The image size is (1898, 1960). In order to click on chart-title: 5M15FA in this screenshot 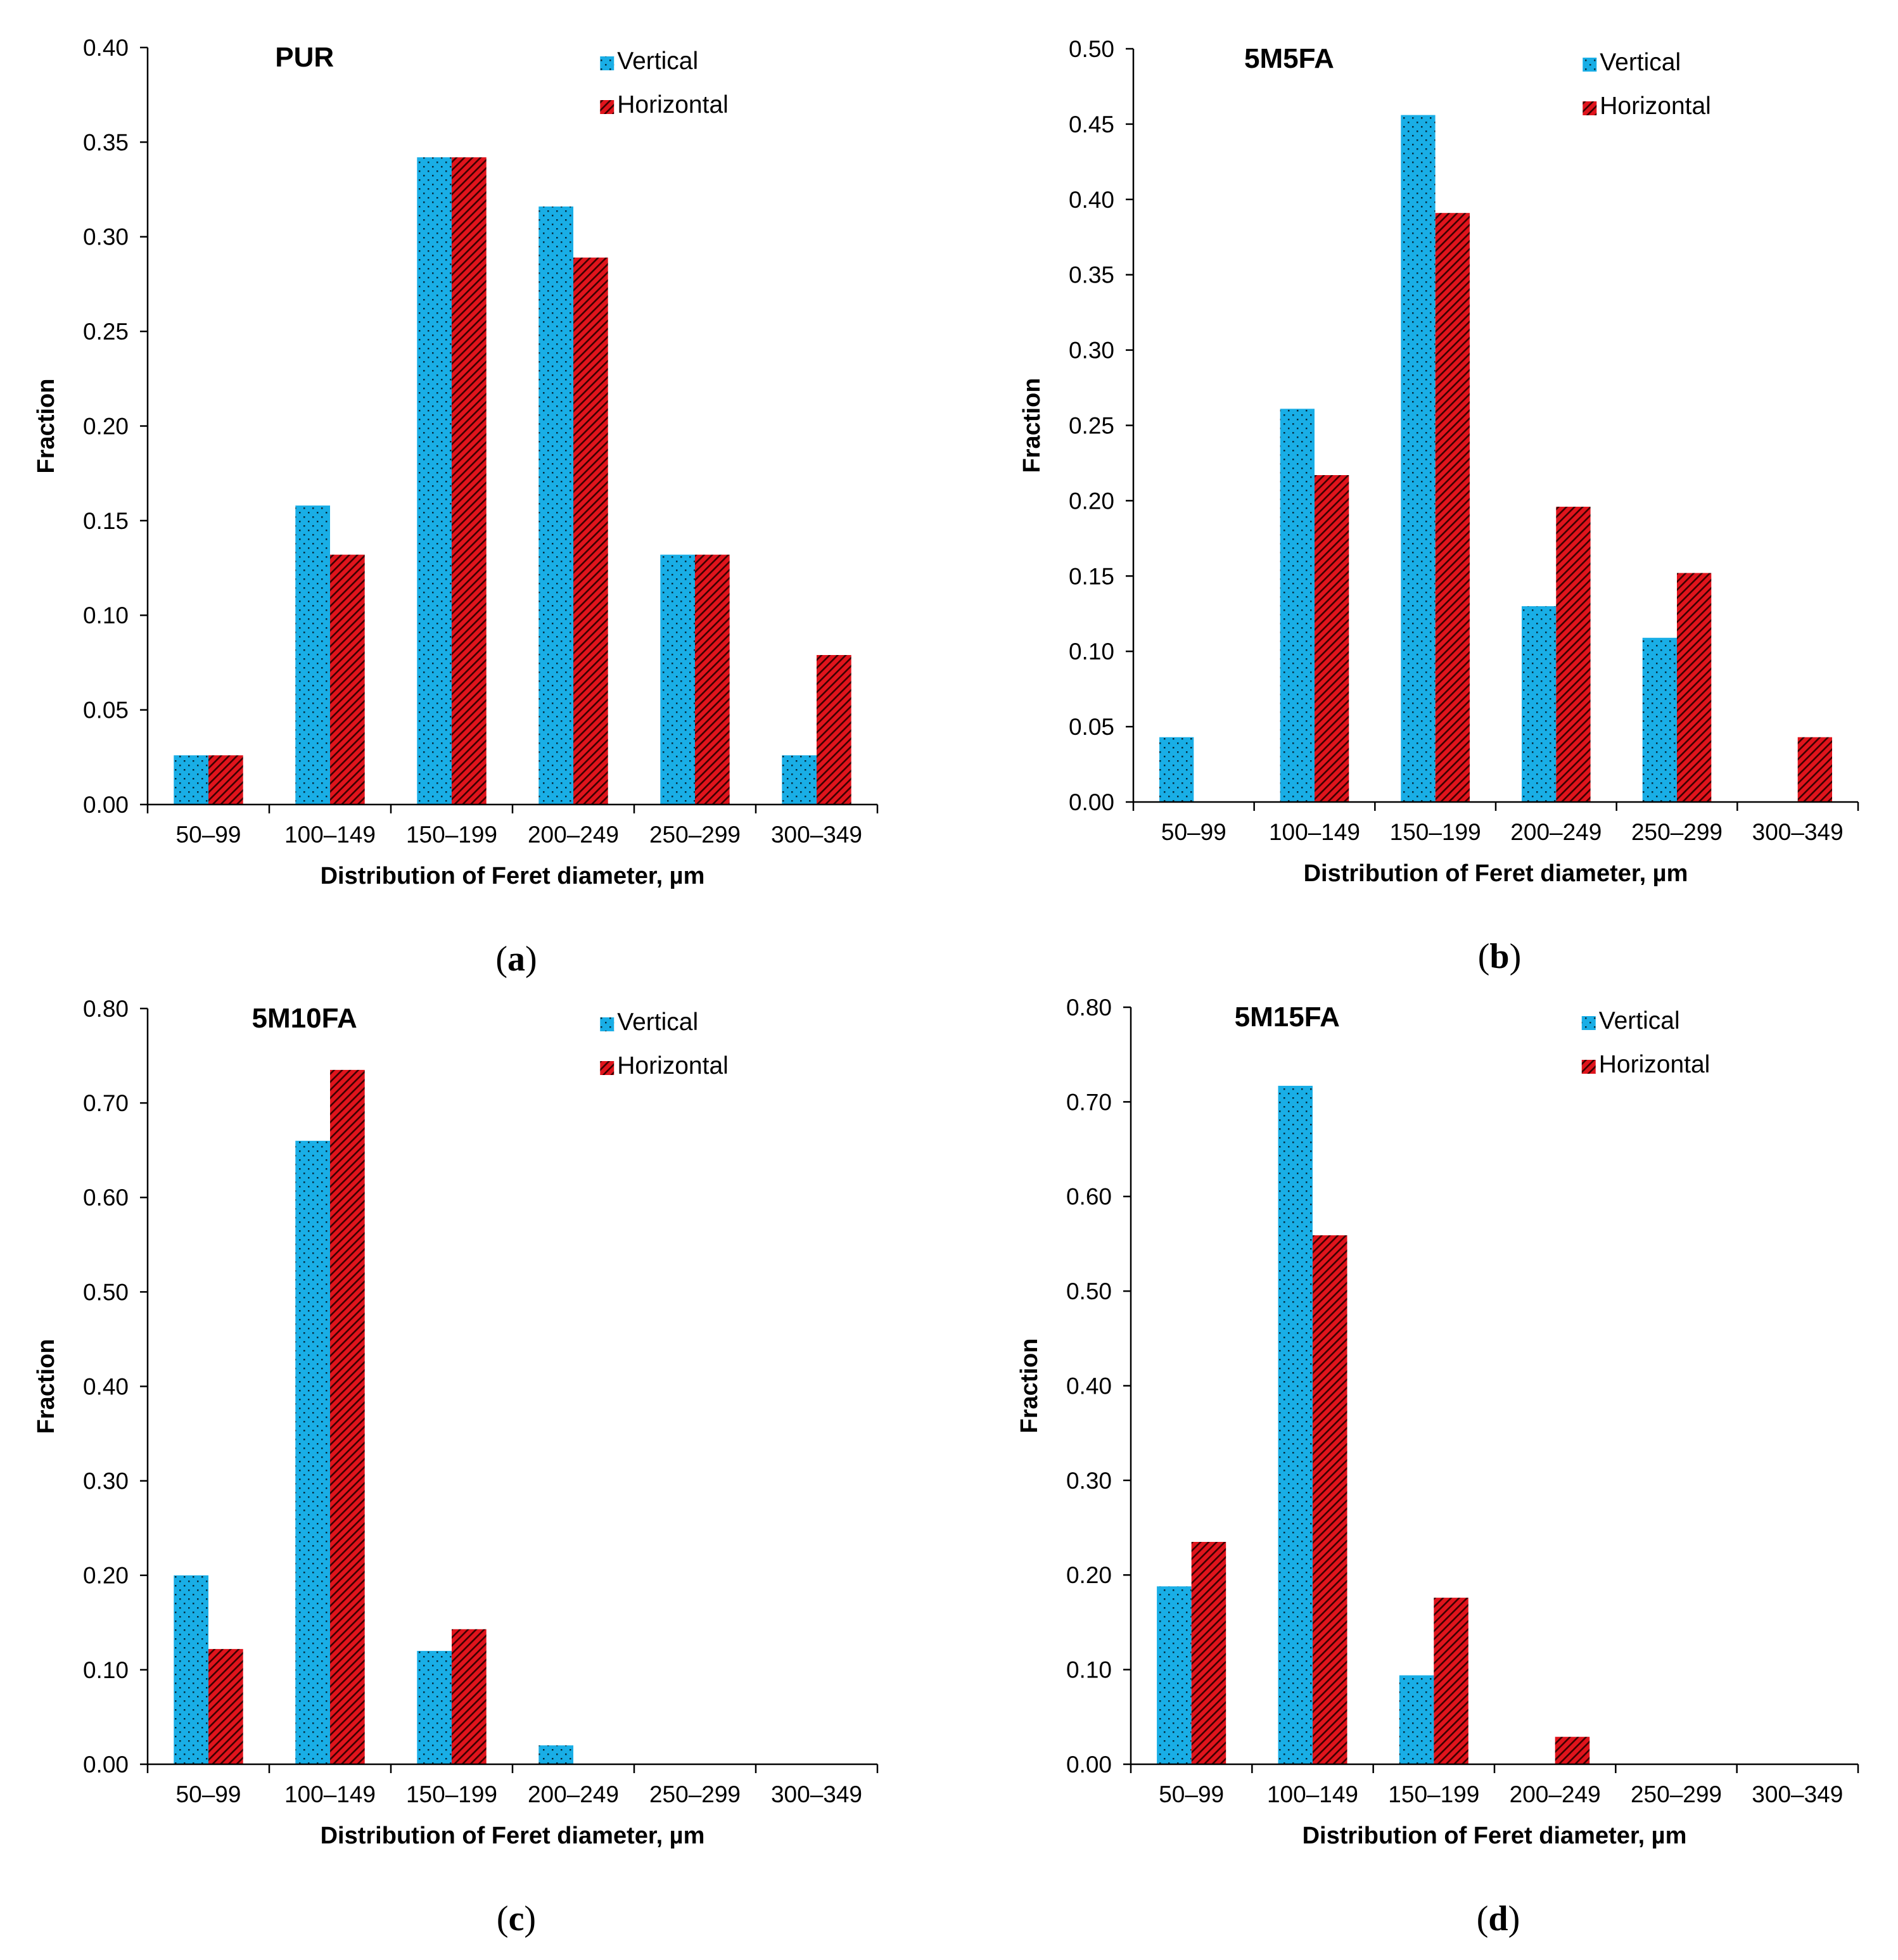, I will do `click(1288, 1017)`.